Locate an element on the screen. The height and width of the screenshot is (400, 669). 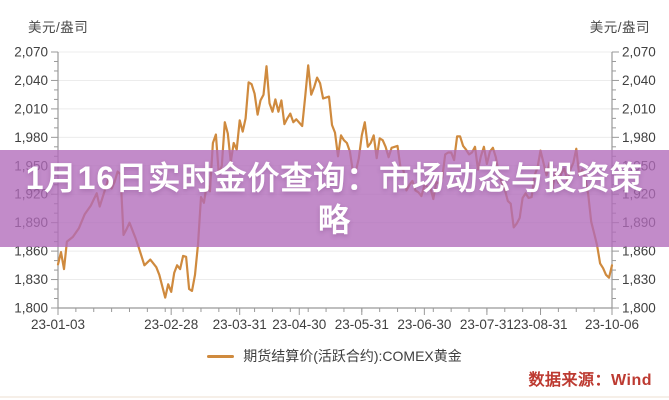
y-tick-label-right: 2,040 is located at coordinates (639, 80).